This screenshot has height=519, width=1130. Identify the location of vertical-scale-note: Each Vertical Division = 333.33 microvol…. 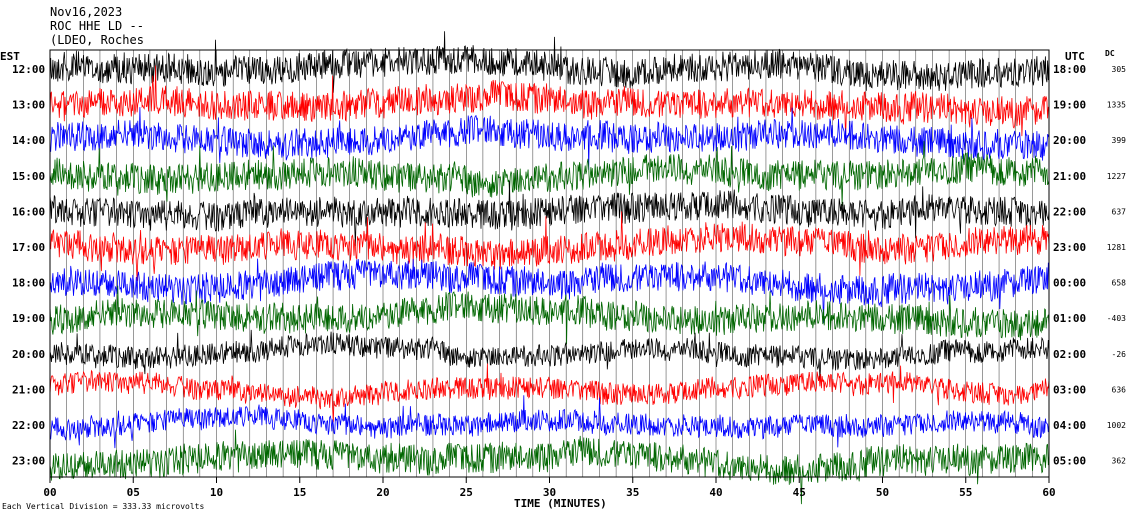
(103, 506).